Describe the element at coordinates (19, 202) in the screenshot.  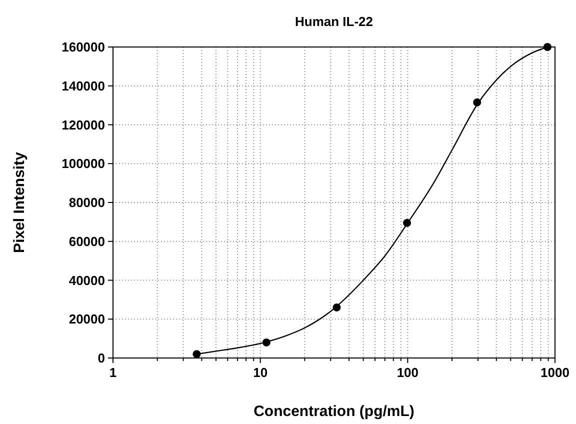
I see `y-axis-title: Pixel Intensity` at that location.